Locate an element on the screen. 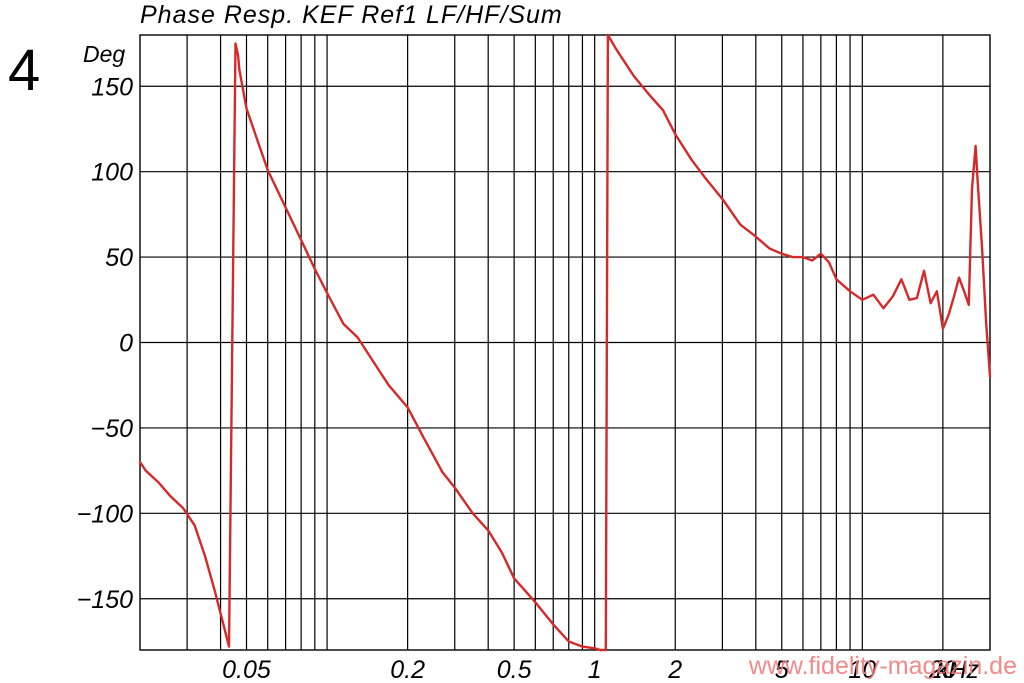  x-tick-label: 2 is located at coordinates (674, 669).